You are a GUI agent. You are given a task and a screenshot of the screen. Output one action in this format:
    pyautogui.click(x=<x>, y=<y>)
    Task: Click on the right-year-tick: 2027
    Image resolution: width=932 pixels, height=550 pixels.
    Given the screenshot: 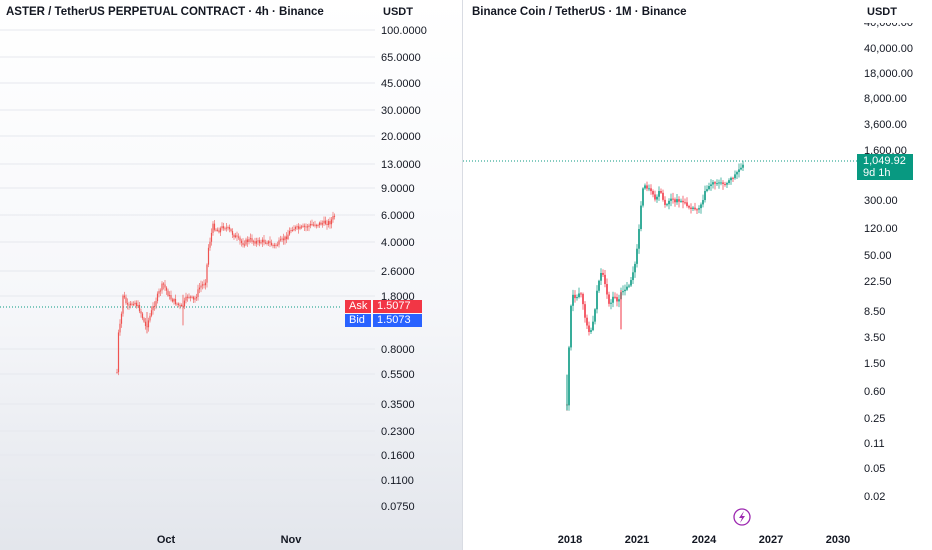 What is the action you would take?
    pyautogui.click(x=771, y=540)
    